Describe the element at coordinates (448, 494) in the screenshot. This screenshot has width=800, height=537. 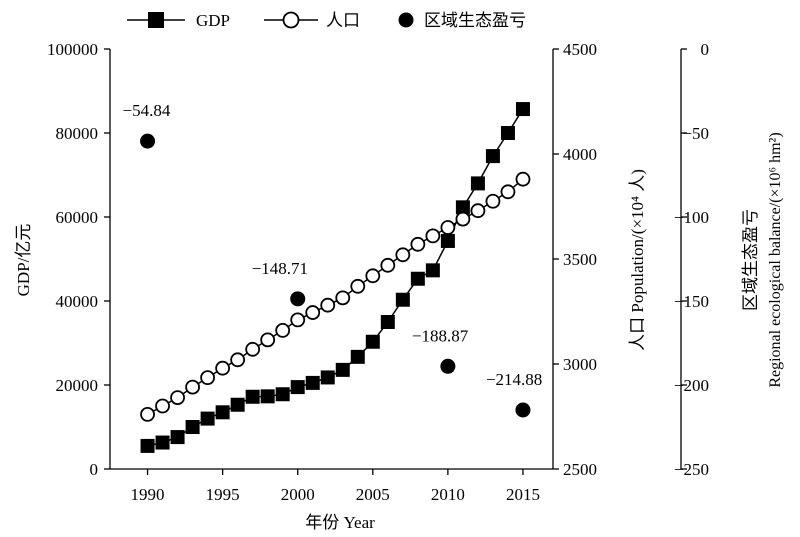
I see `x-tick-label: 2010` at that location.